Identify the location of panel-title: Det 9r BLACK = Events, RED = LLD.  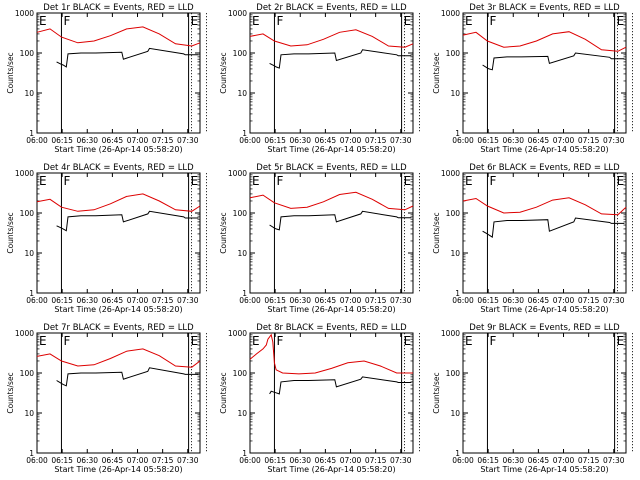
(544, 328).